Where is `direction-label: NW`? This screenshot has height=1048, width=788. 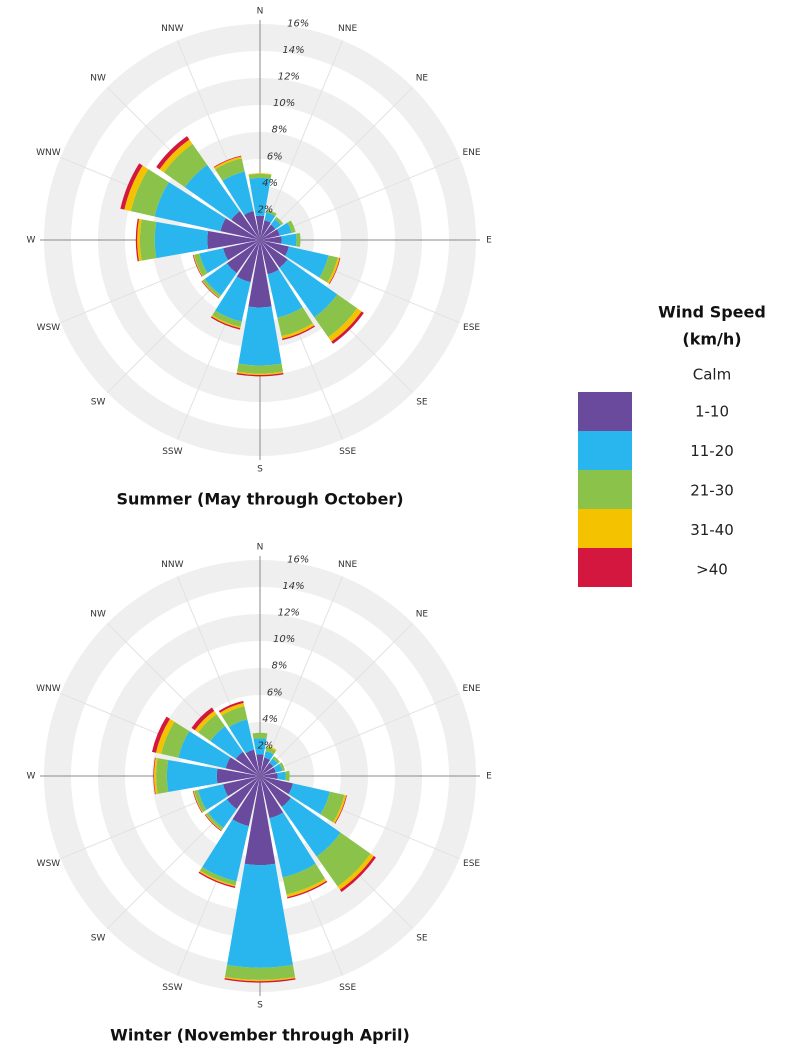
direction-label: NW is located at coordinates (98, 79).